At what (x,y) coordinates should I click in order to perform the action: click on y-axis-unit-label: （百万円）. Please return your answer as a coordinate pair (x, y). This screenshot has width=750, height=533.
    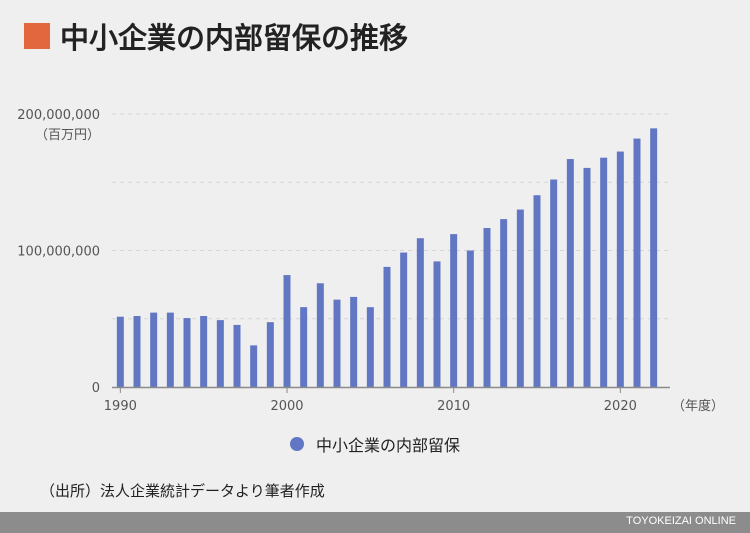
    Looking at the image, I should click on (67, 135).